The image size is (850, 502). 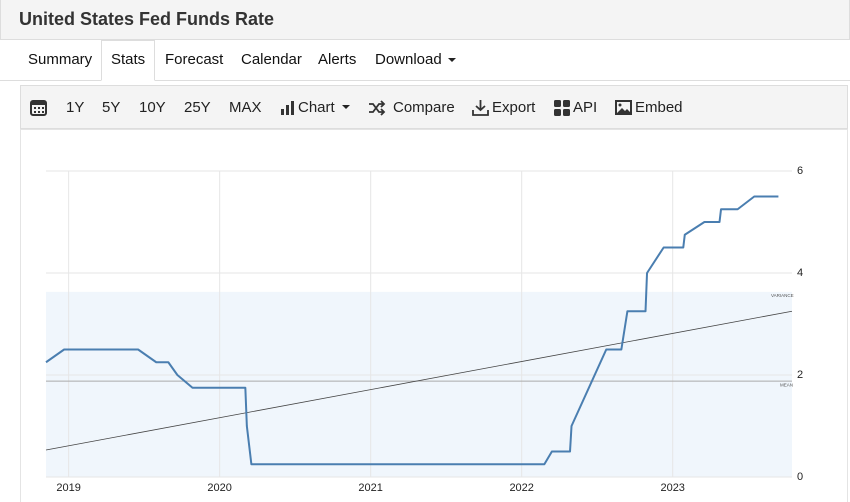 What do you see at coordinates (370, 488) in the screenshot?
I see `x-tick-label: 2021` at bounding box center [370, 488].